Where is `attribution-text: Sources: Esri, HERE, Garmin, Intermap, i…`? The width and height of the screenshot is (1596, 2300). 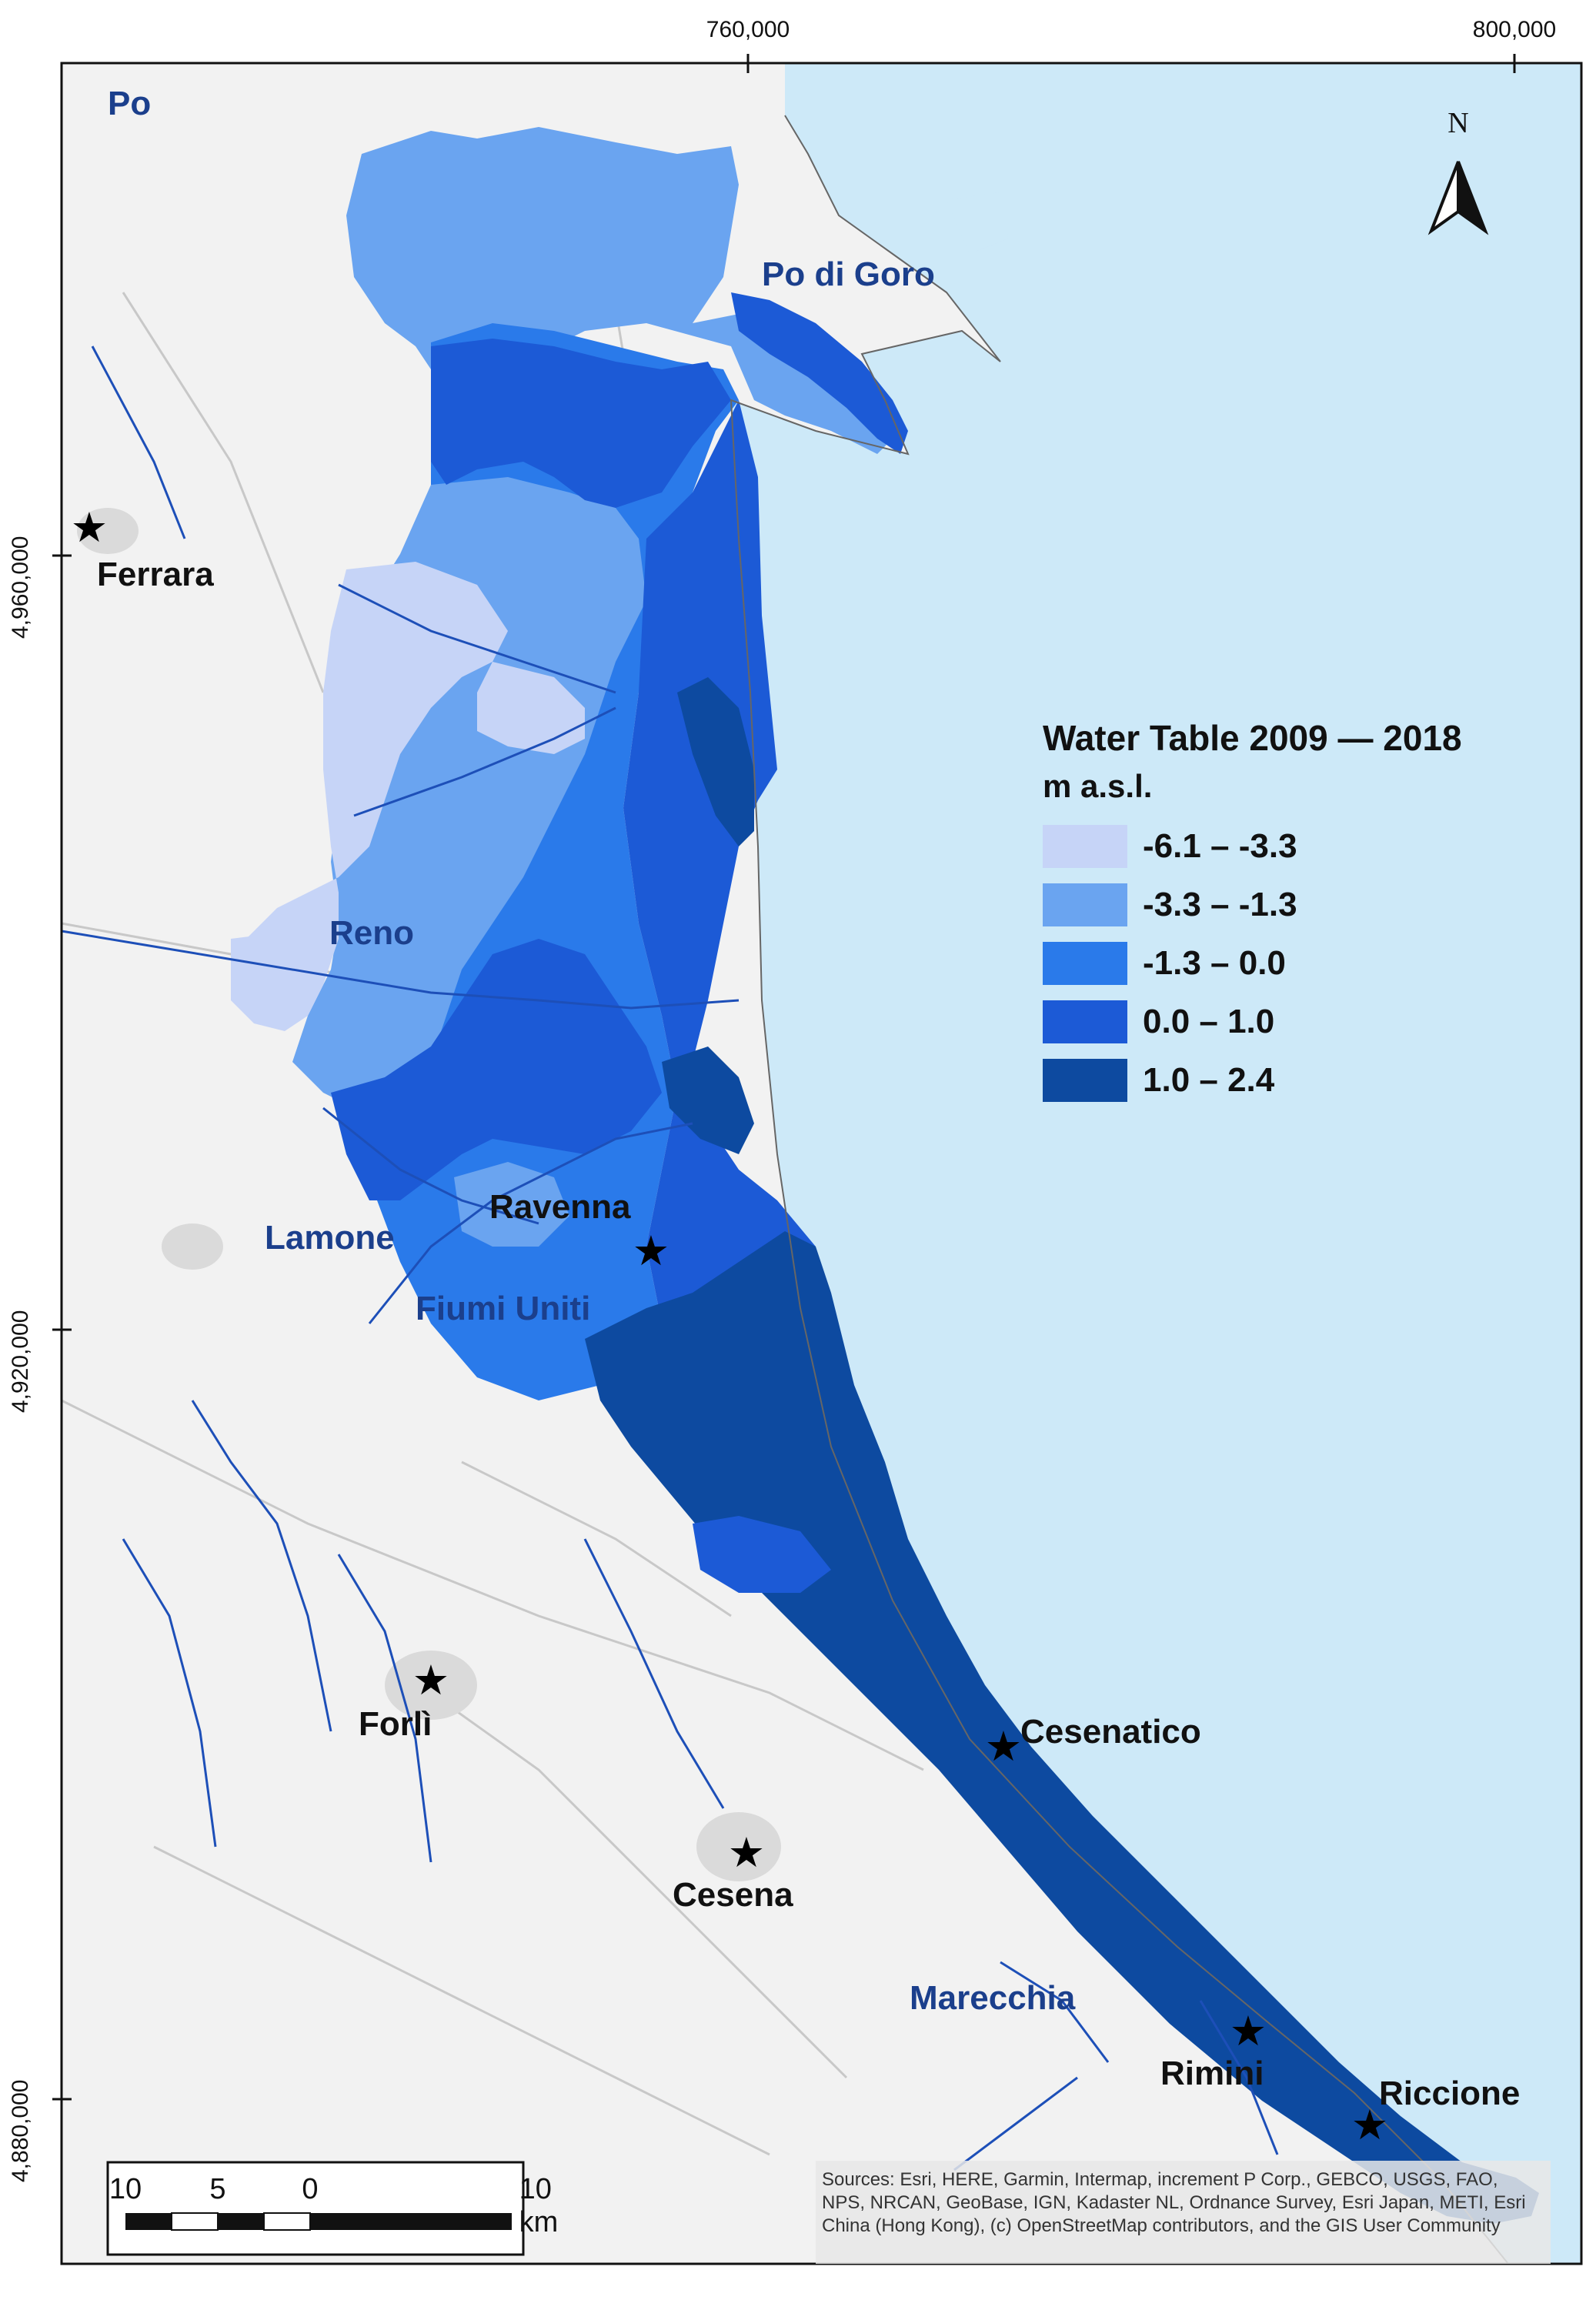
attribution-text: Sources: Esri, HERE, Garmin, Intermap, i… is located at coordinates (1174, 2202).